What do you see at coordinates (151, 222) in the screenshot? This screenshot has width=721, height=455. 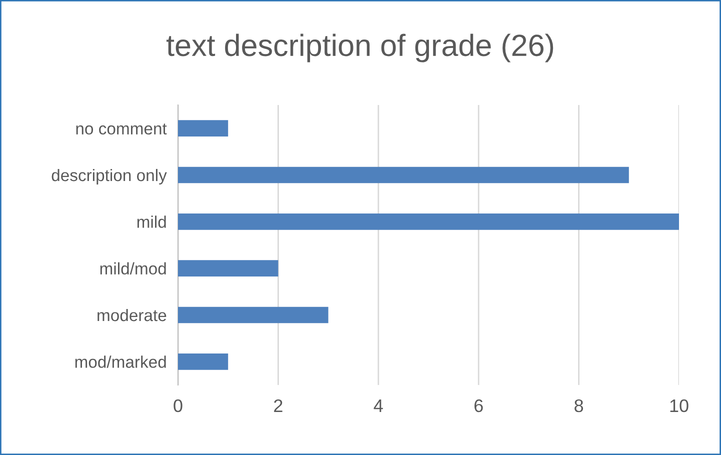 I see `y-tick-label: mild` at bounding box center [151, 222].